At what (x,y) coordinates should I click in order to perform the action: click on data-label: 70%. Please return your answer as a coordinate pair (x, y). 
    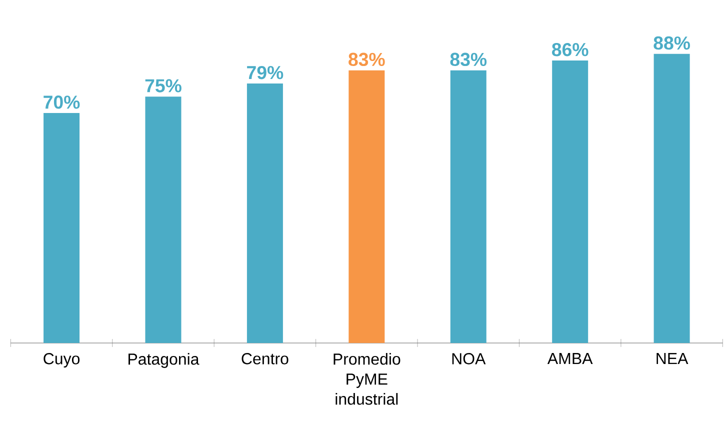
    Looking at the image, I should click on (62, 102).